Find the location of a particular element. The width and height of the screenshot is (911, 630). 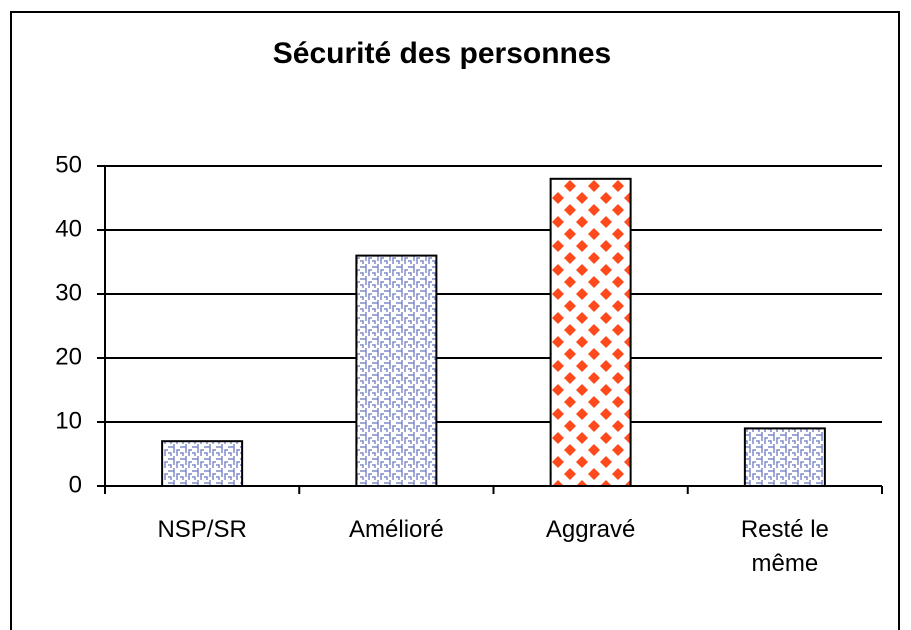

y-tick-label: 50 is located at coordinates (68, 164).